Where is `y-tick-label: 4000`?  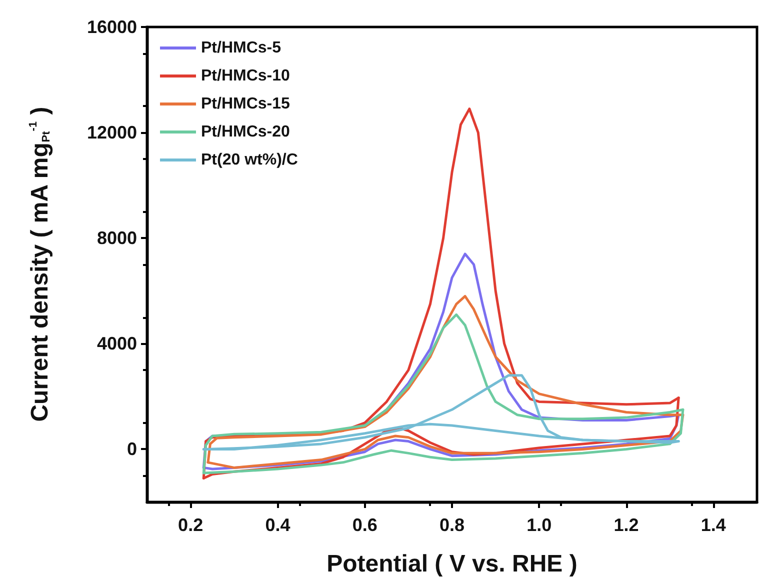
y-tick-label: 4000 is located at coordinates (116, 344).